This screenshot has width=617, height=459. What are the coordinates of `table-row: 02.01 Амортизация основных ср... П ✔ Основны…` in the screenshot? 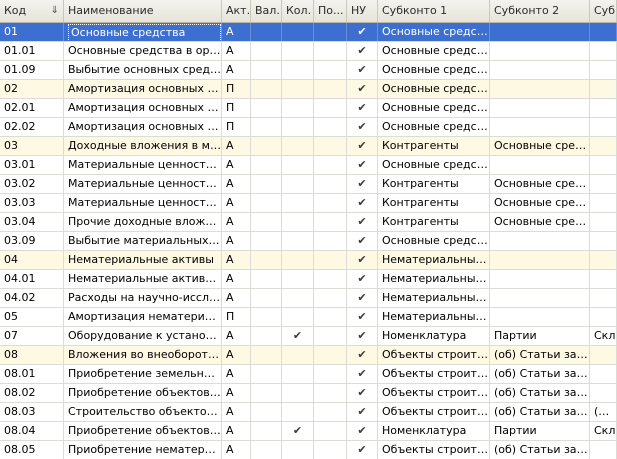 It's located at (308, 108).